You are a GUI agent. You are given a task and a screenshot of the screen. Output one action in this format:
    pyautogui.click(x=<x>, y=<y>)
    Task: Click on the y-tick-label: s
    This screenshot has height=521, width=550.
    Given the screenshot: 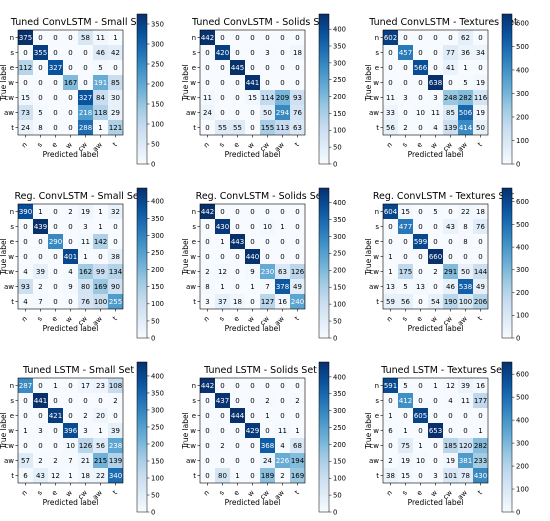 What is the action you would take?
    pyautogui.click(x=377, y=227)
    